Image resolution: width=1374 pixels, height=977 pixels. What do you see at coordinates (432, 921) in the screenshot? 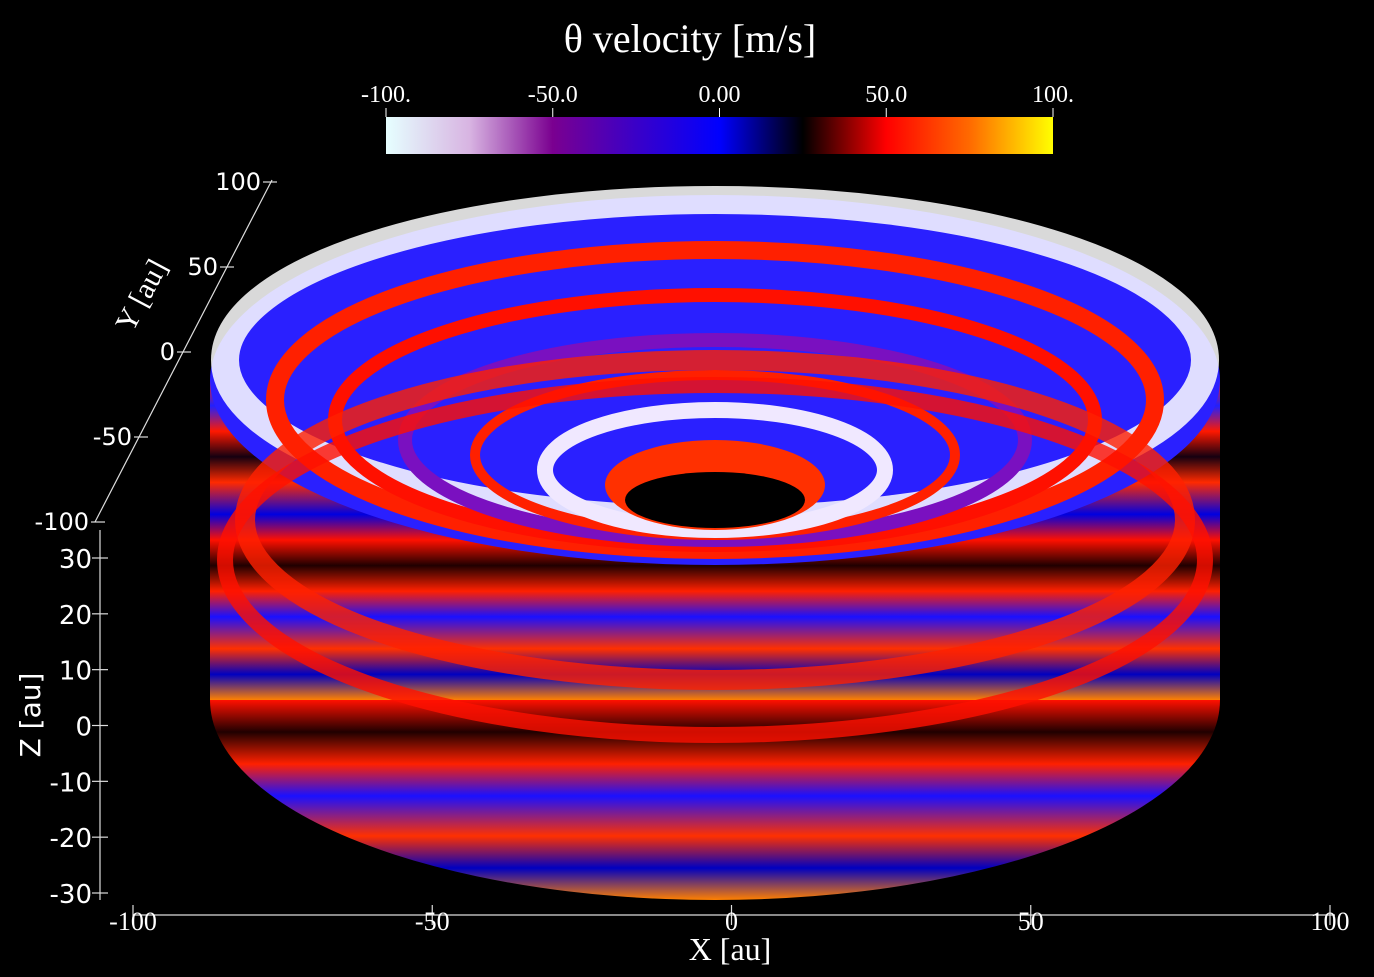
I see `x-tick-label: -50` at bounding box center [432, 921].